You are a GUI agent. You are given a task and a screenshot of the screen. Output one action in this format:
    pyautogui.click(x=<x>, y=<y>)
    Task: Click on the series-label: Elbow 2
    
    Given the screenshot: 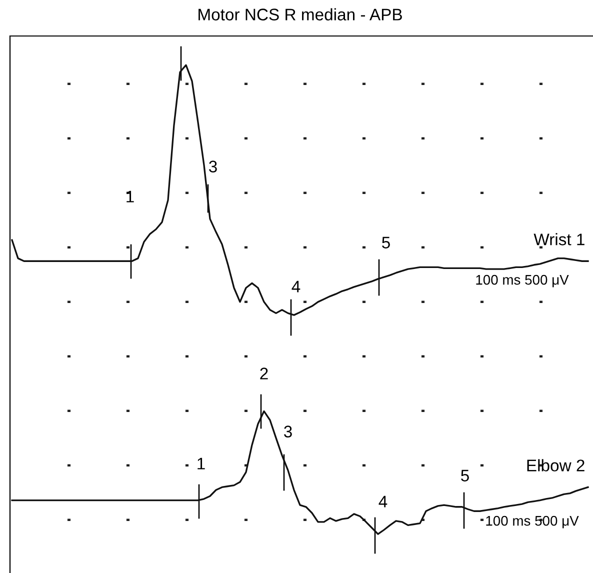 What is the action you would take?
    pyautogui.click(x=555, y=465)
    